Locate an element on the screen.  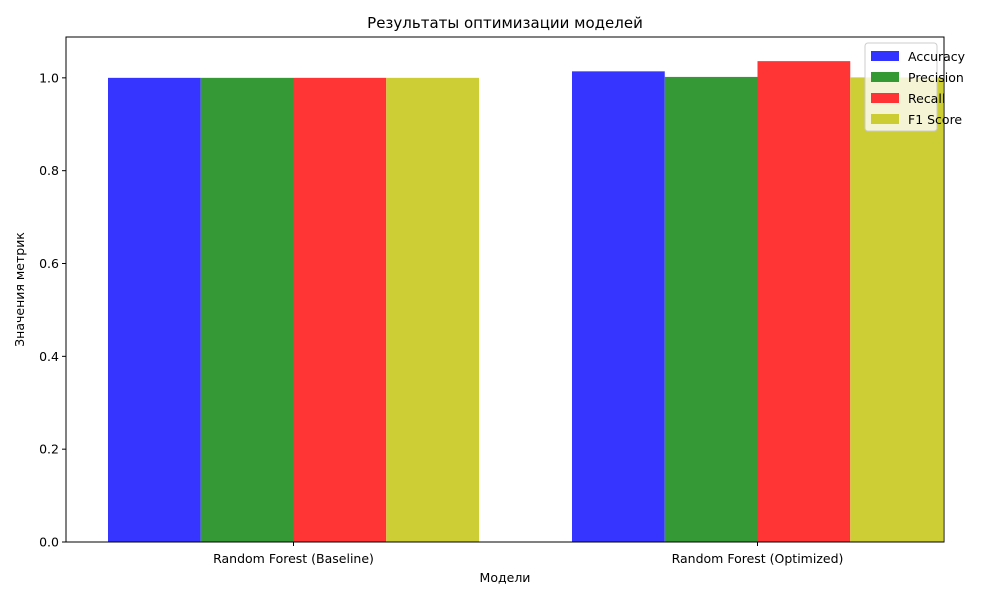
legend-box is located at coordinates (901, 87).